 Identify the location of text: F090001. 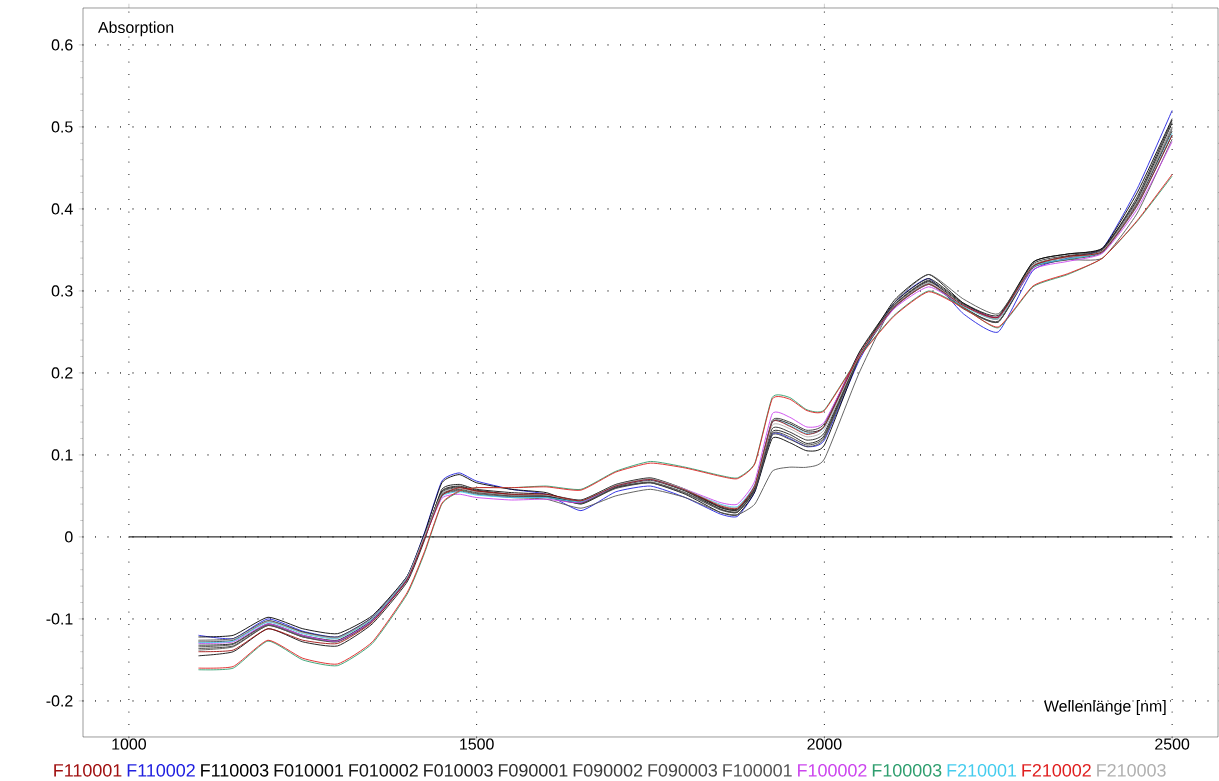
(533, 770).